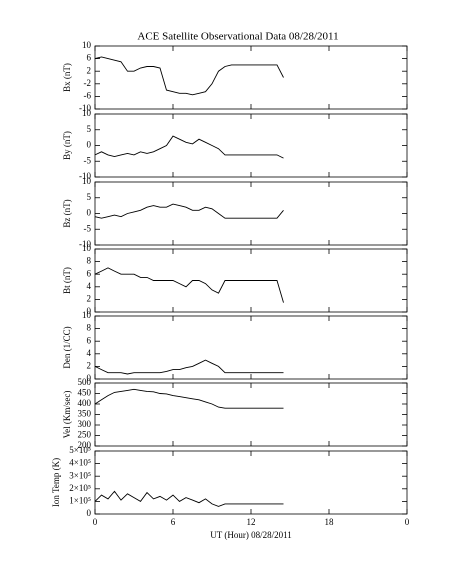 This screenshot has height=566, width=453. Describe the element at coordinates (85, 435) in the screenshot. I see `y-tick-label: 250` at that location.